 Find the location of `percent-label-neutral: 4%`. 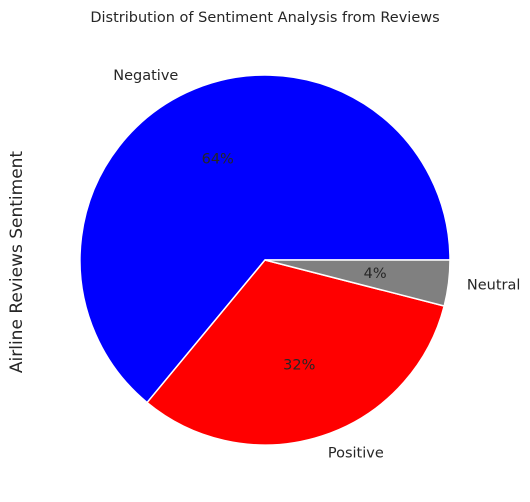

percent-label-neutral: 4% is located at coordinates (375, 274).